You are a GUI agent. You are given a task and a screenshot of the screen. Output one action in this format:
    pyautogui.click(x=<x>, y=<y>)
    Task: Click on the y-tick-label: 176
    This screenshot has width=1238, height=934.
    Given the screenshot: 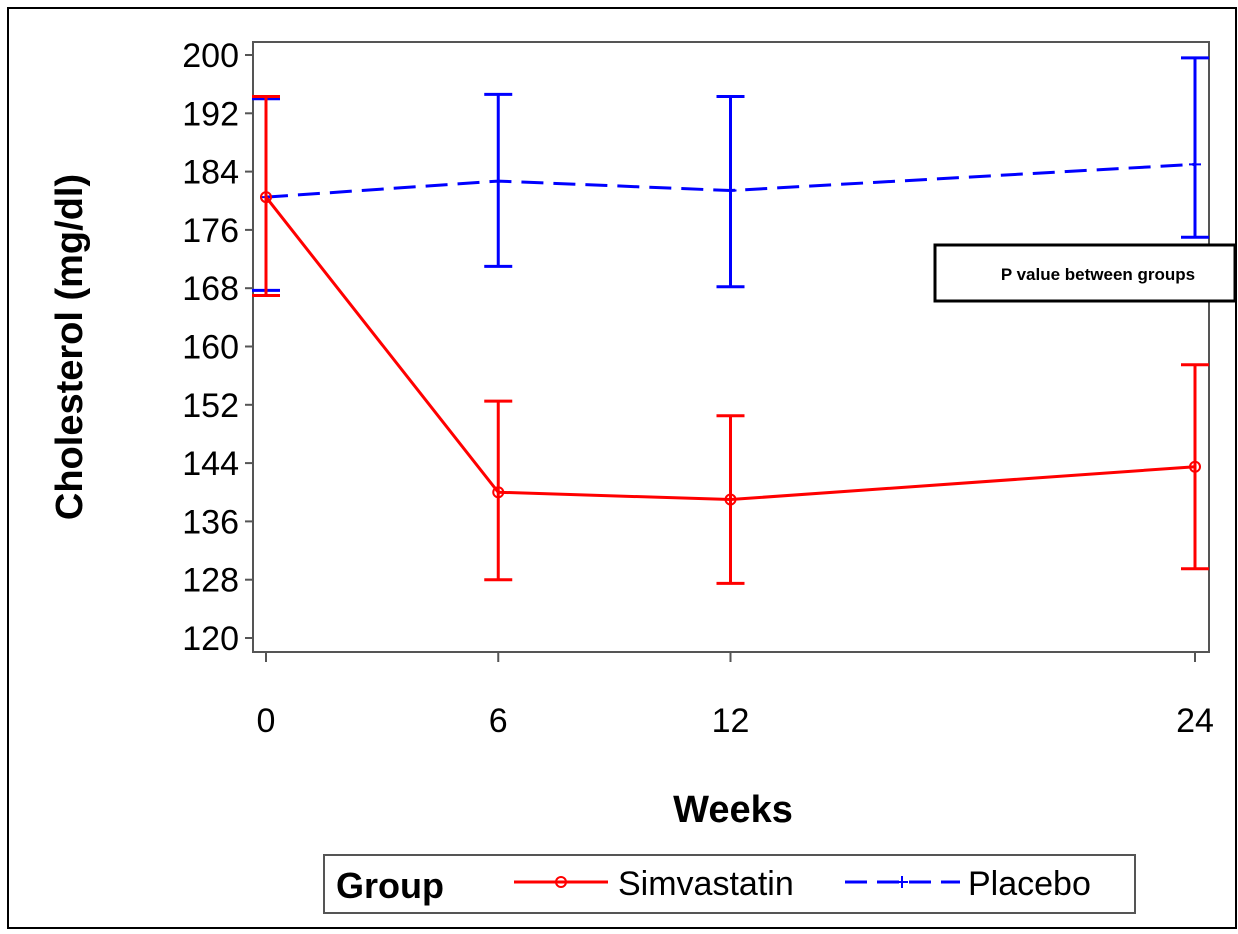 What is the action you would take?
    pyautogui.click(x=210, y=231)
    